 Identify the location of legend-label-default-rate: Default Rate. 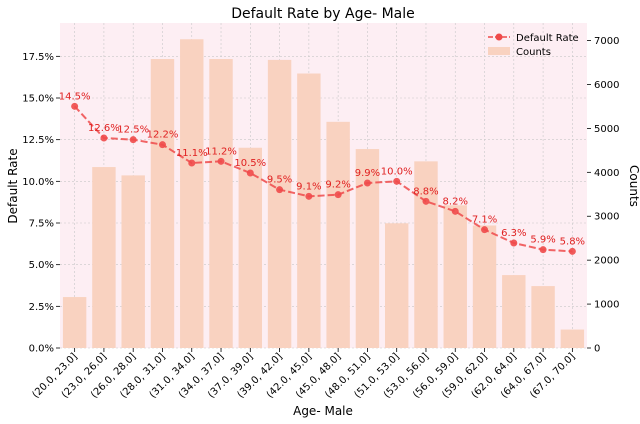
(547, 38).